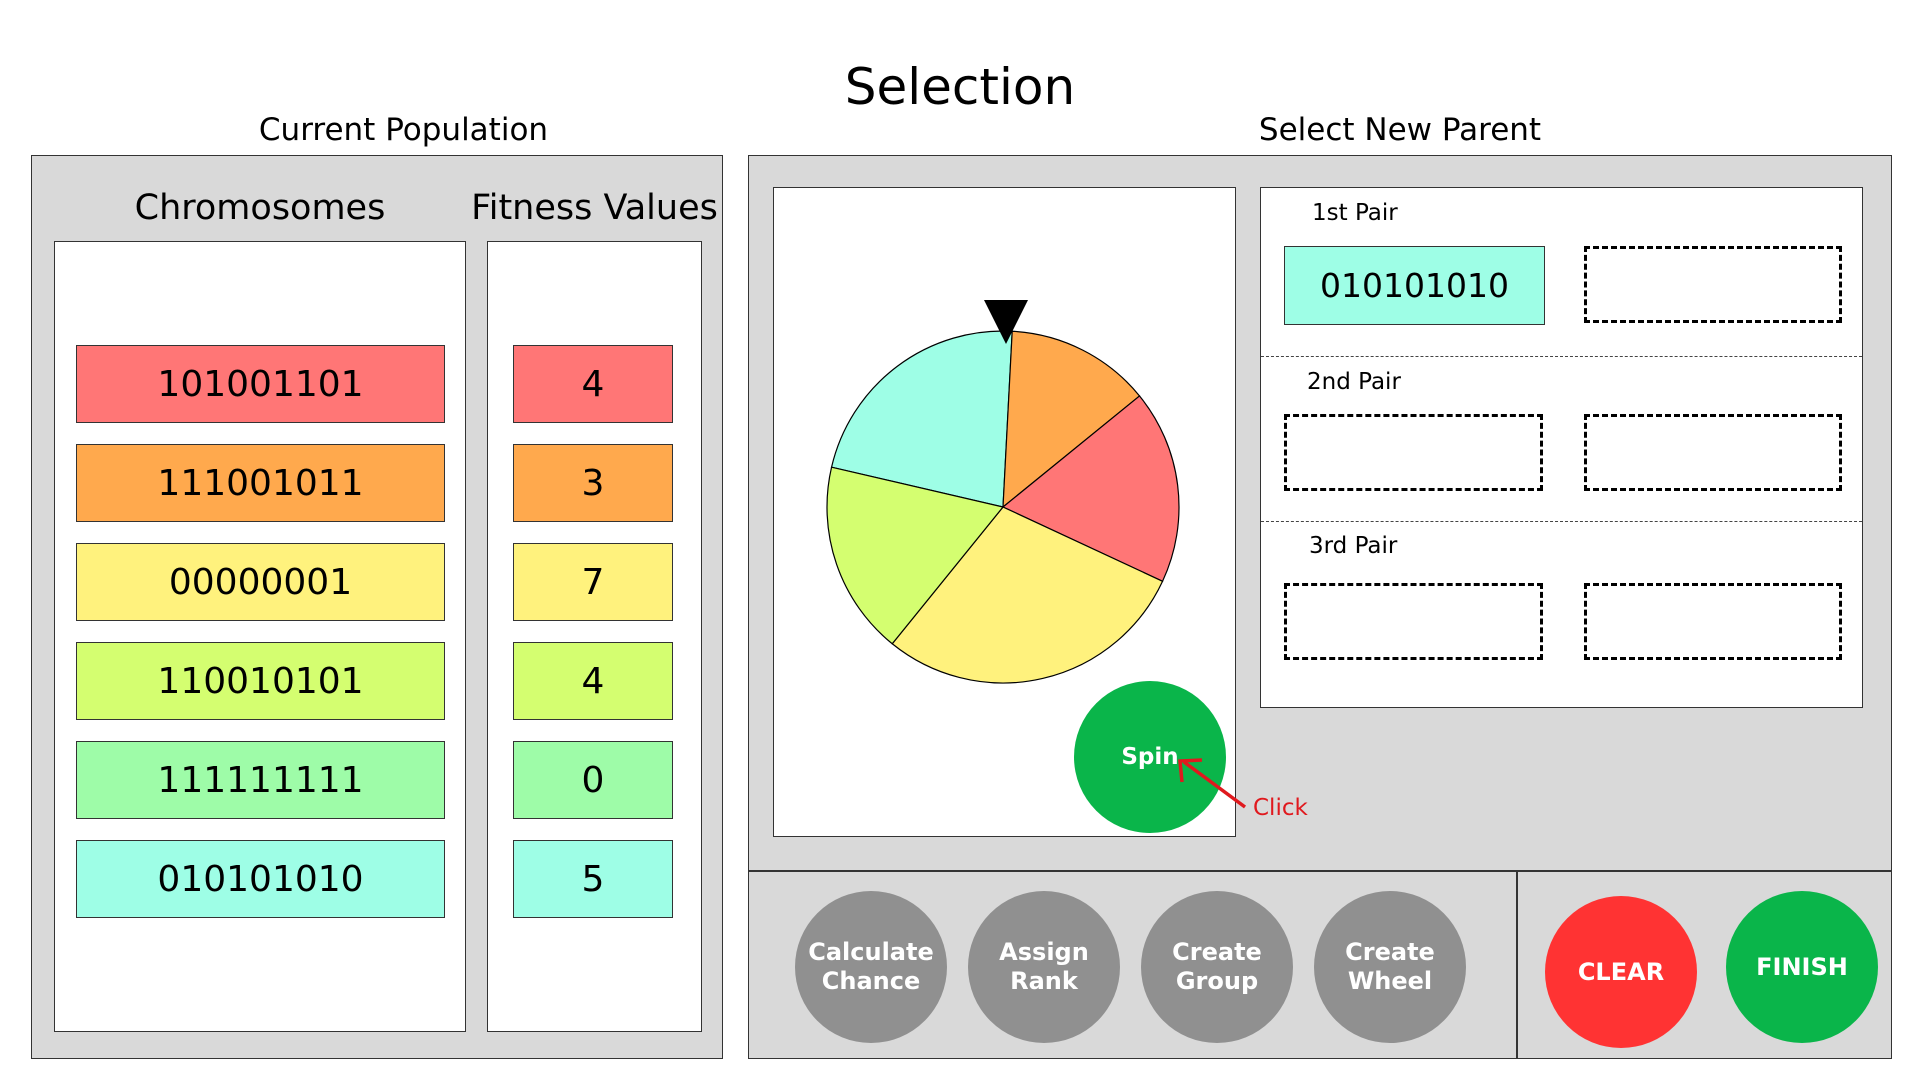 Image resolution: width=1920 pixels, height=1080 pixels. I want to click on current-population-title: Current Population, so click(403, 130).